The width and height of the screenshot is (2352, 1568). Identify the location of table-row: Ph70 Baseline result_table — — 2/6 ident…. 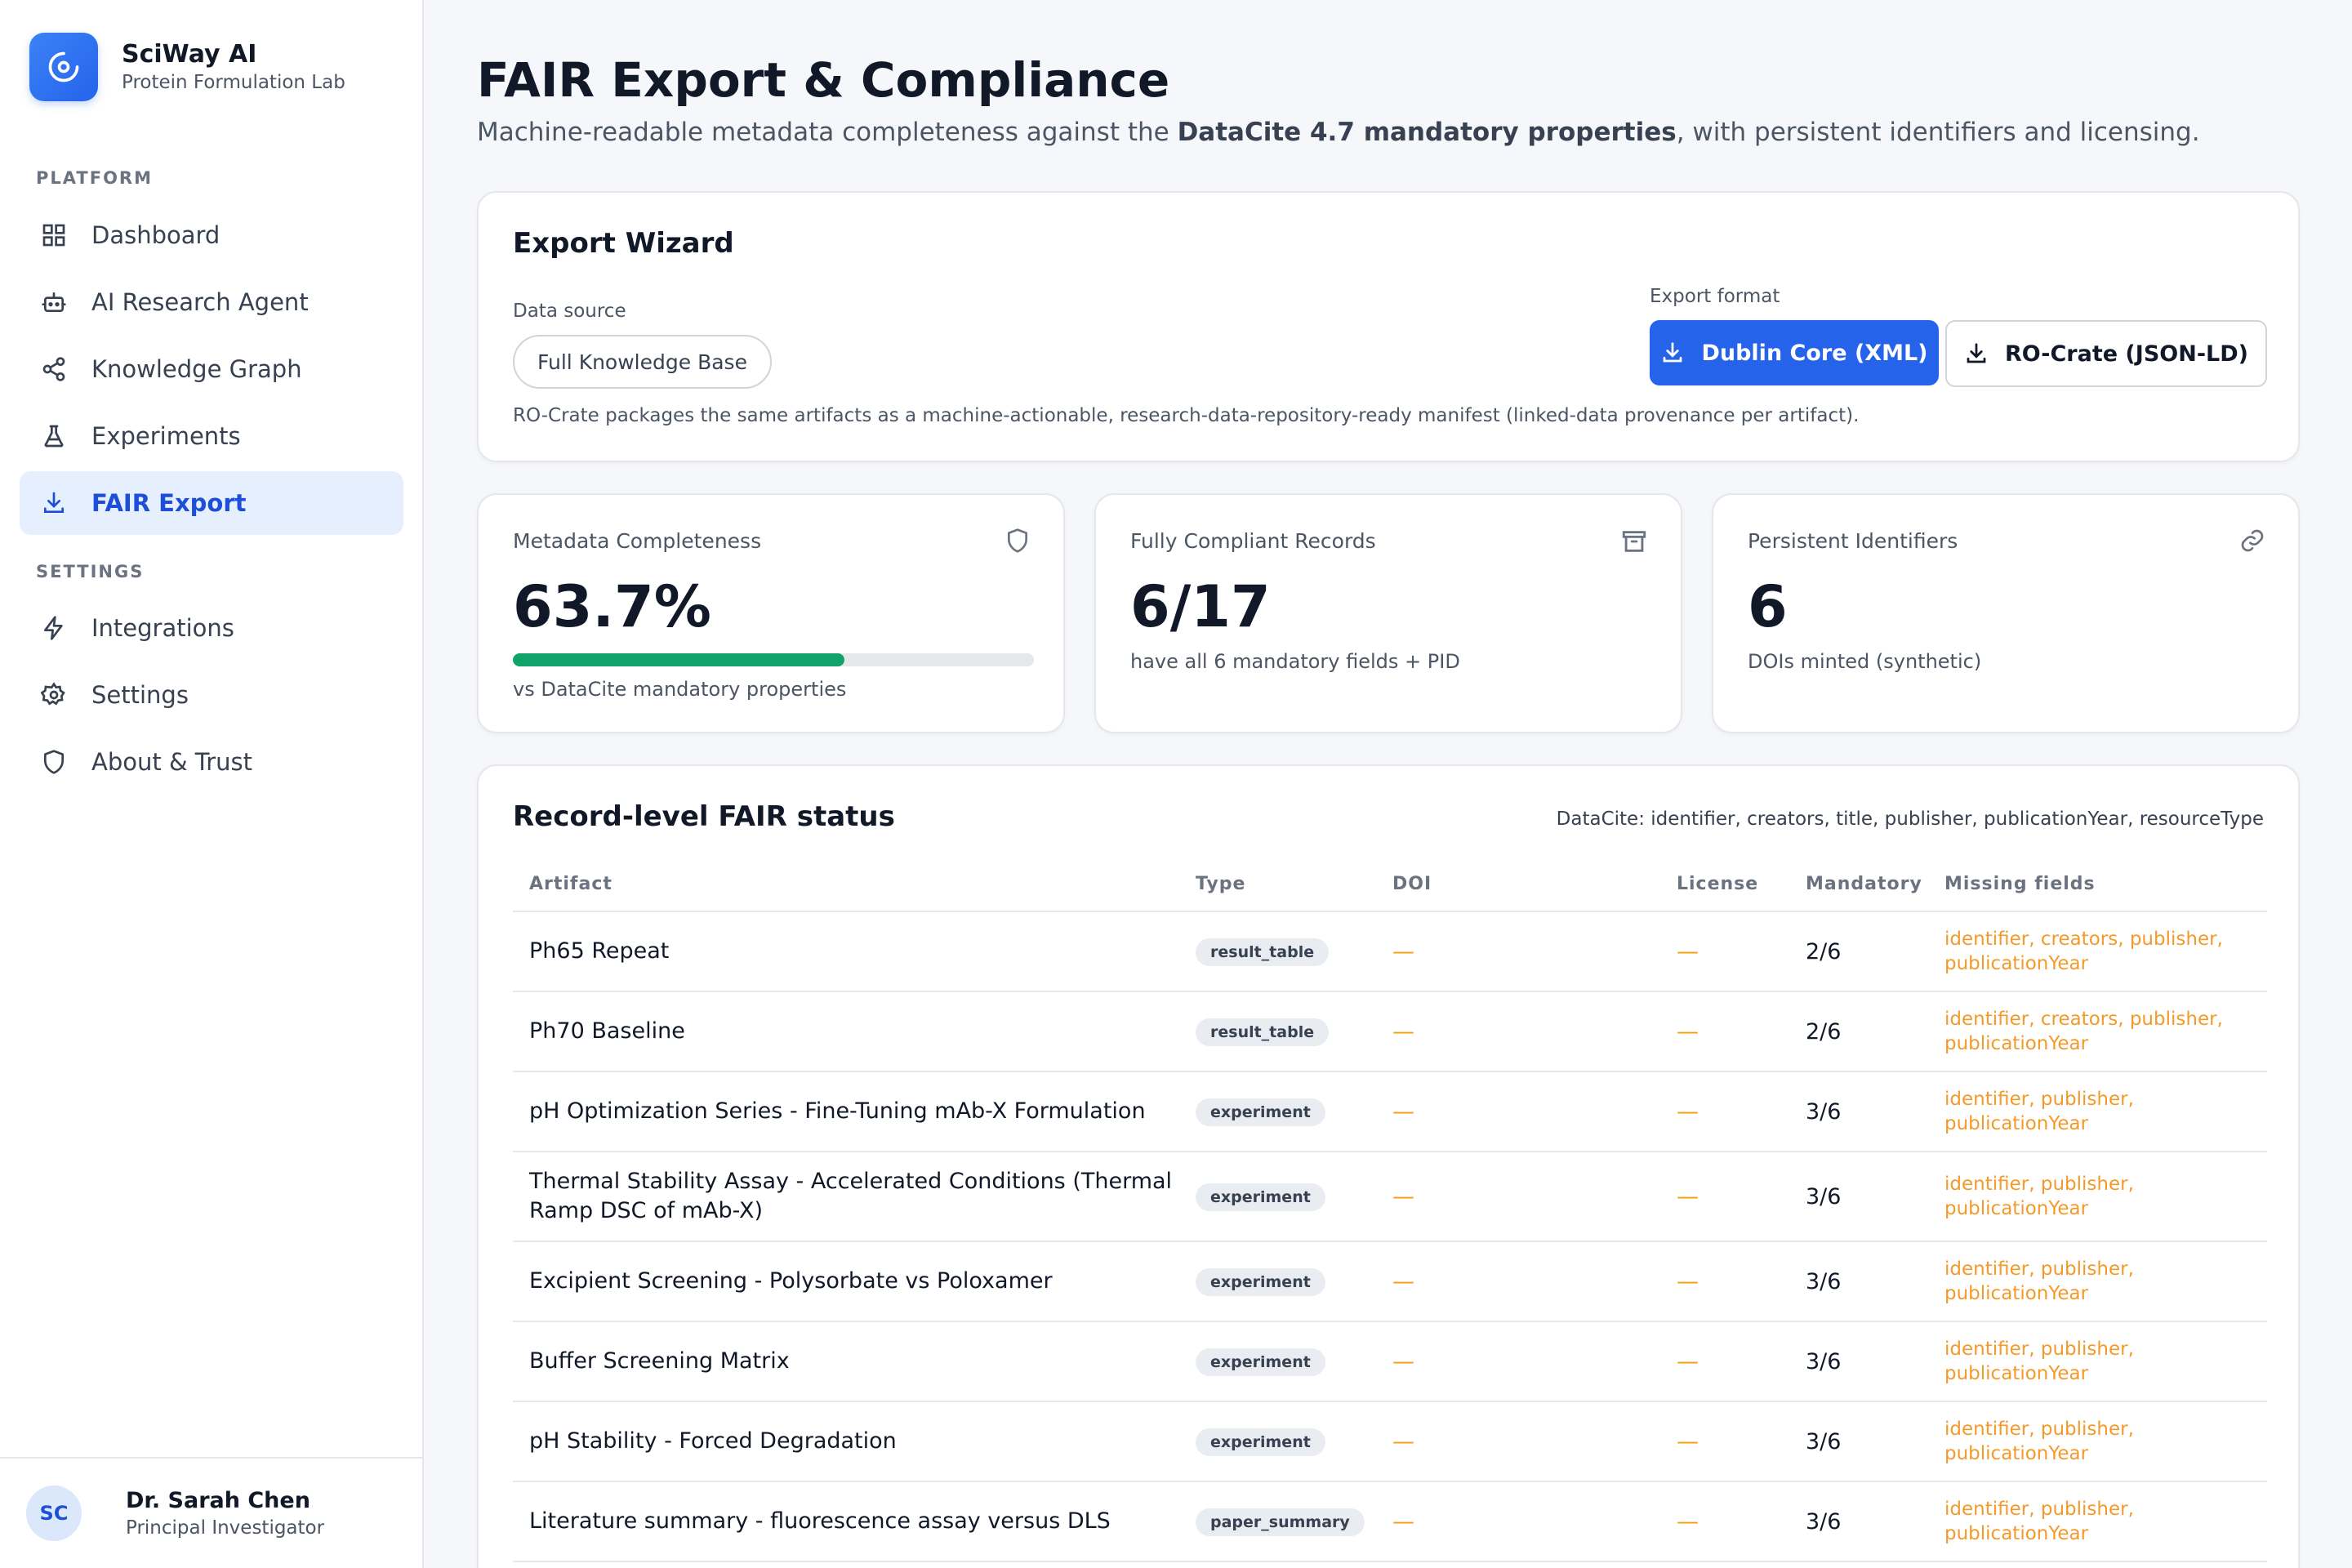
(1390, 1031).